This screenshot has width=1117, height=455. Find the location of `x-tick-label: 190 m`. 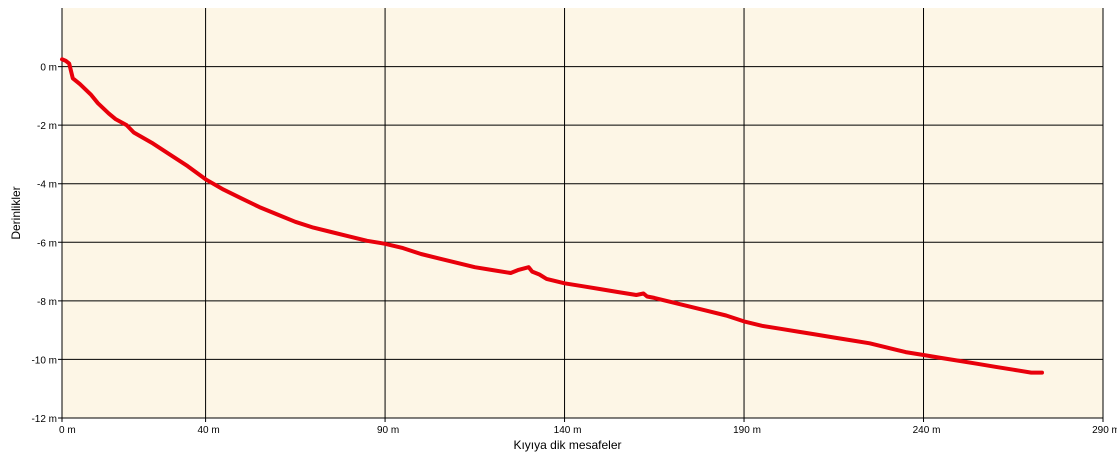

x-tick-label: 190 m is located at coordinates (747, 430).